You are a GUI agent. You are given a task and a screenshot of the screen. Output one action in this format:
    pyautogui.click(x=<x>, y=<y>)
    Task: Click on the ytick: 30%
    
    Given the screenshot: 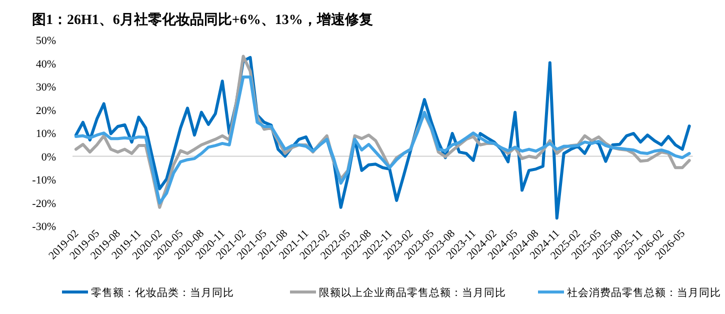 What is the action you would take?
    pyautogui.click(x=46, y=88)
    